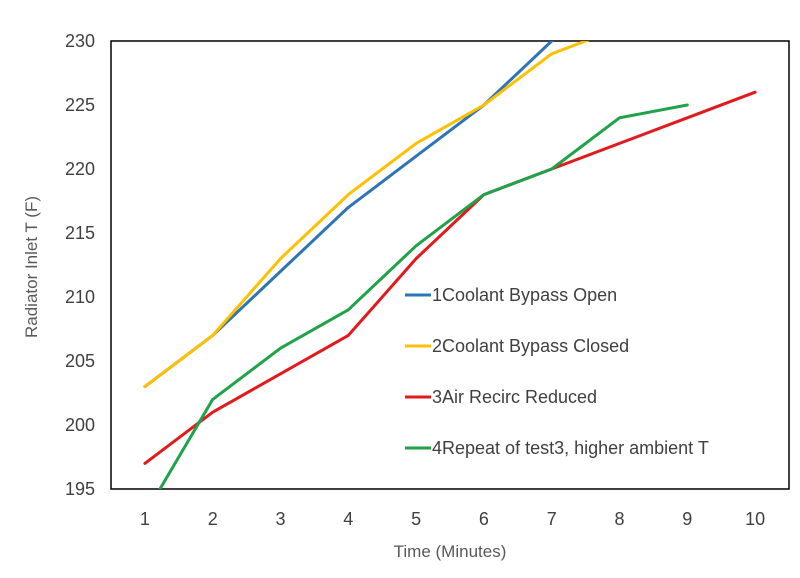 Image resolution: width=800 pixels, height=578 pixels. I want to click on y-tick-label: 220, so click(80, 169).